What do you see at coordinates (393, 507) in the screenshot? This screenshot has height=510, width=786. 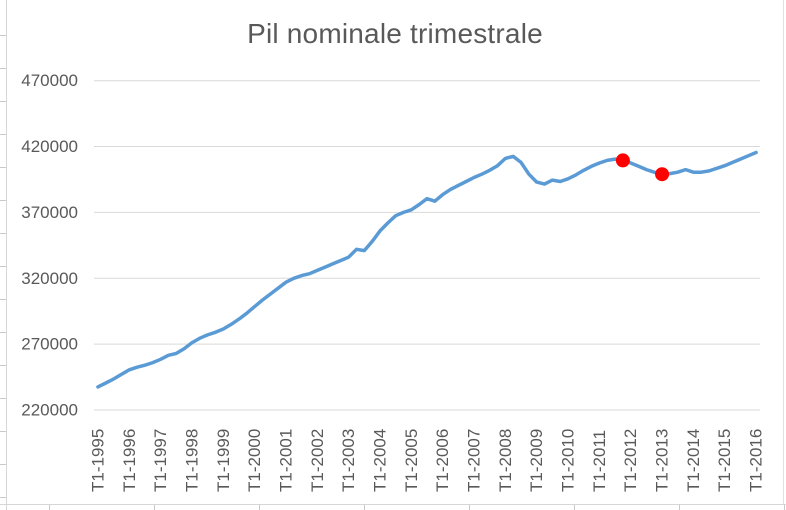 I see `spreadsheet-column-ticks` at bounding box center [393, 507].